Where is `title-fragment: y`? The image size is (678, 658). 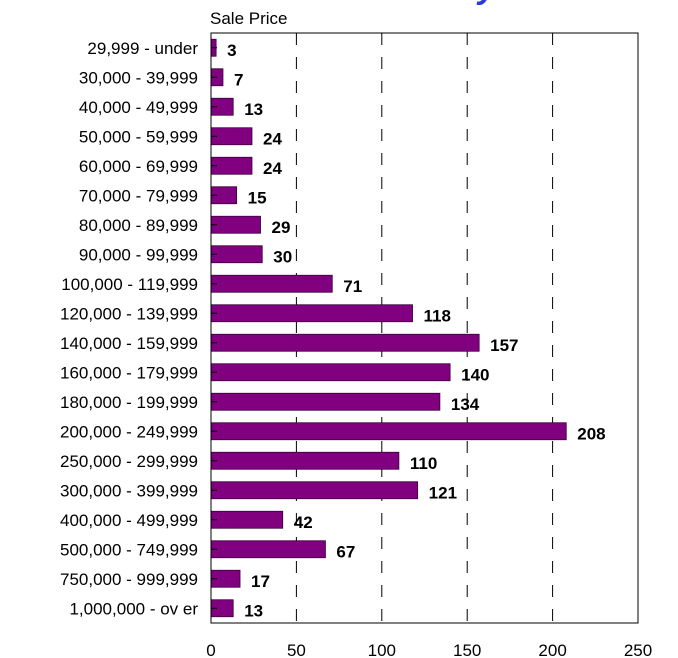 title-fragment: y is located at coordinates (487, 3).